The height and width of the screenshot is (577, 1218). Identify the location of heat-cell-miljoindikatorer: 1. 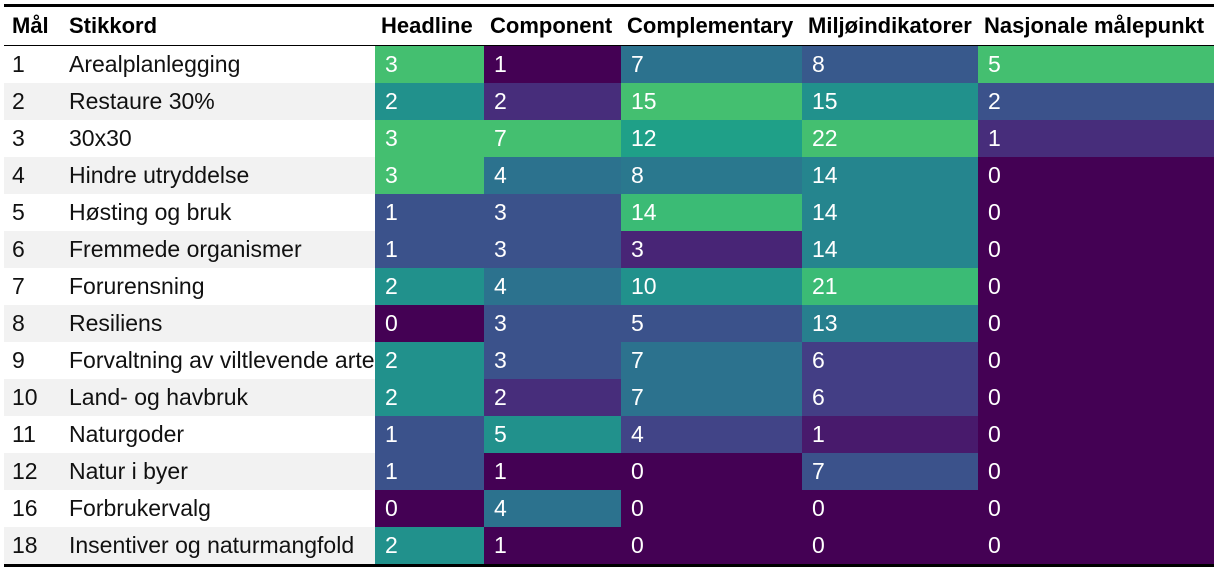
(890, 434).